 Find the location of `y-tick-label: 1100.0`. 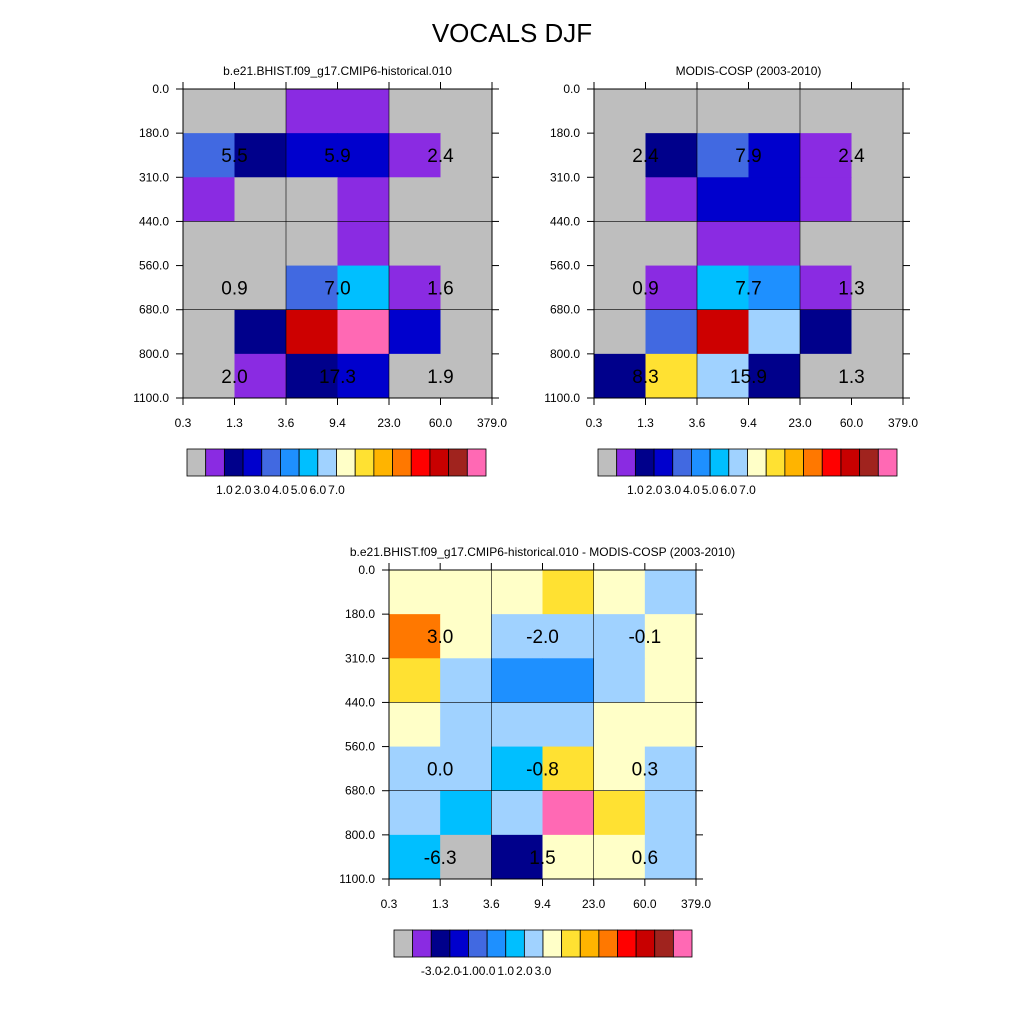

y-tick-label: 1100.0 is located at coordinates (562, 398).